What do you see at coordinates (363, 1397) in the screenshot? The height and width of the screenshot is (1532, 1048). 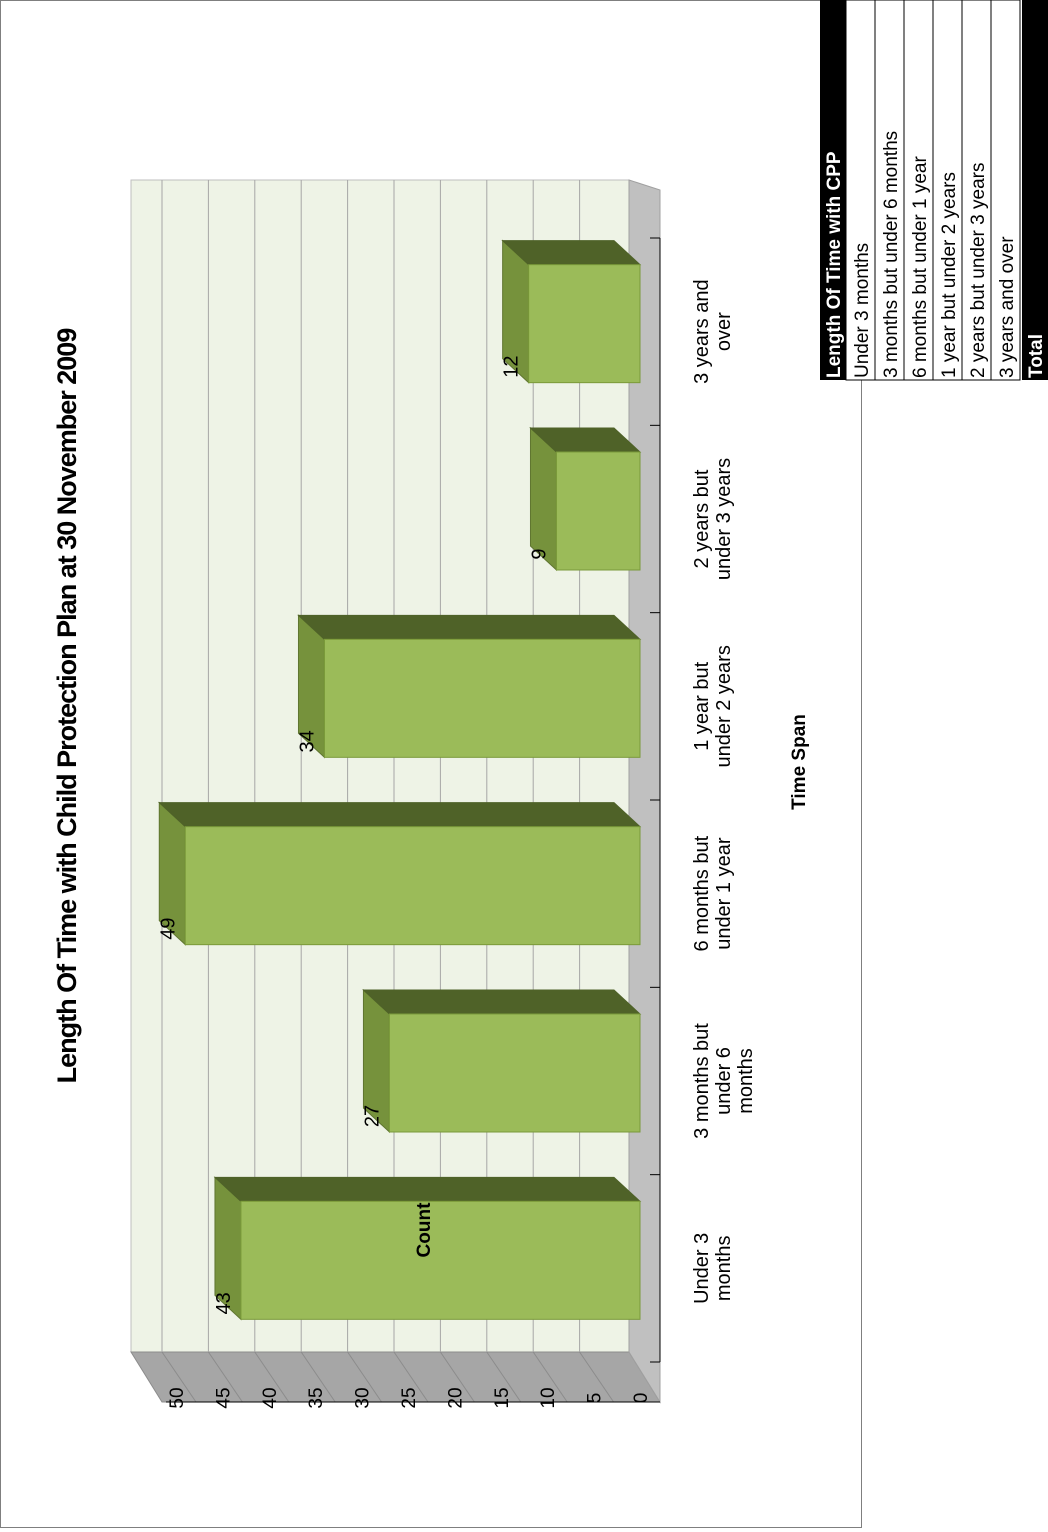 I see `y-tick-label: 30` at bounding box center [363, 1397].